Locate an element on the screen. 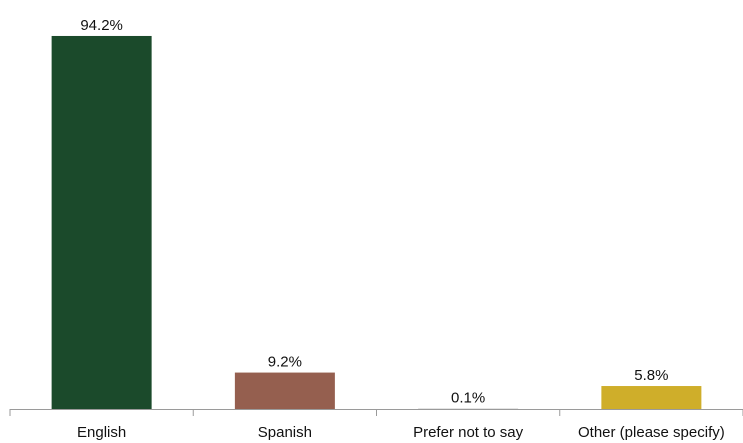 The image size is (743, 443). tick-label-other-please-specify: Other (please specify) is located at coordinates (651, 432).